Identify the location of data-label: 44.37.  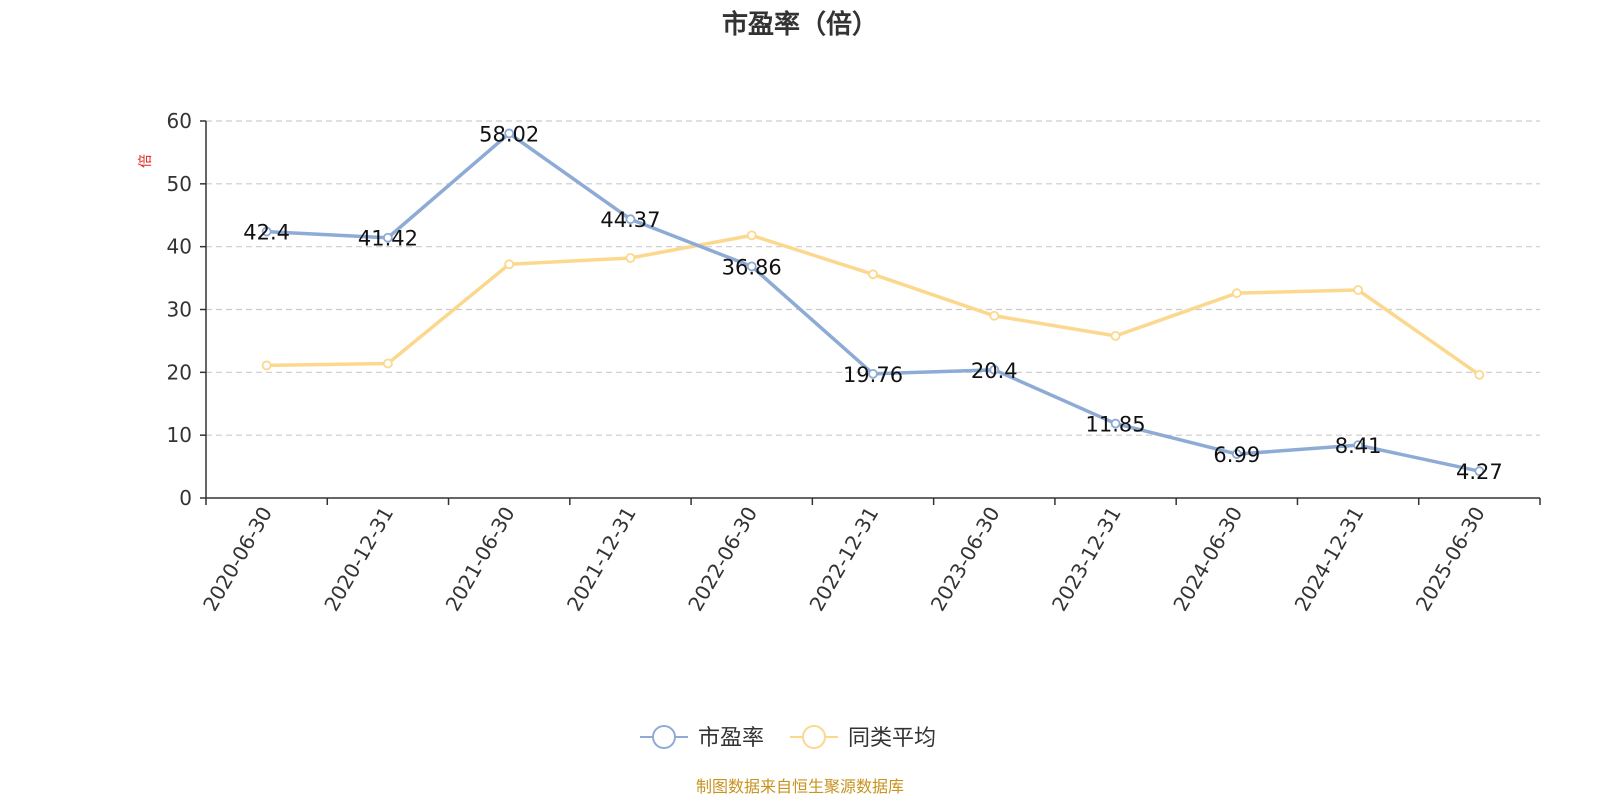
(630, 220).